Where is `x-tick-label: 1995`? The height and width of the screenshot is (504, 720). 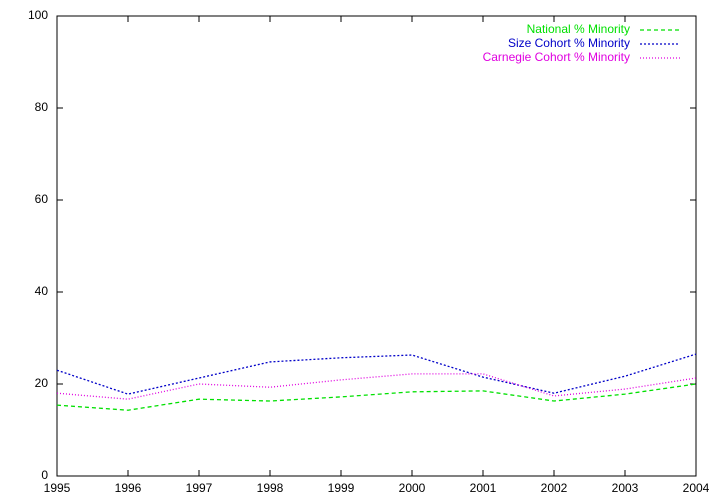 x-tick-label: 1995 is located at coordinates (57, 488).